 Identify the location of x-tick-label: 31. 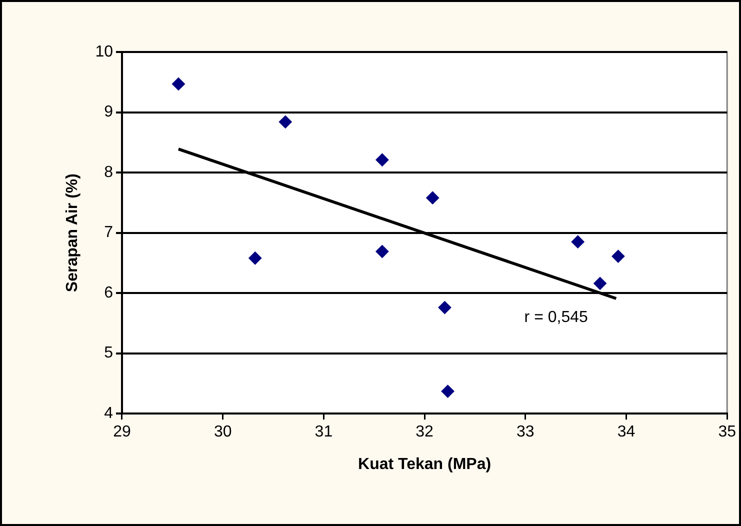
(323, 432).